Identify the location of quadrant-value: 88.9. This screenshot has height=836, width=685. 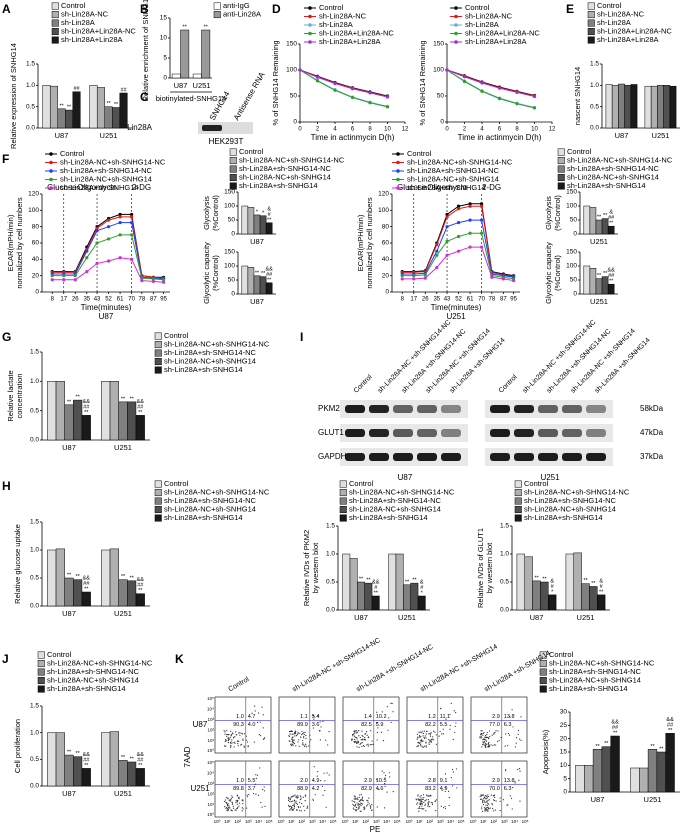
(302, 789).